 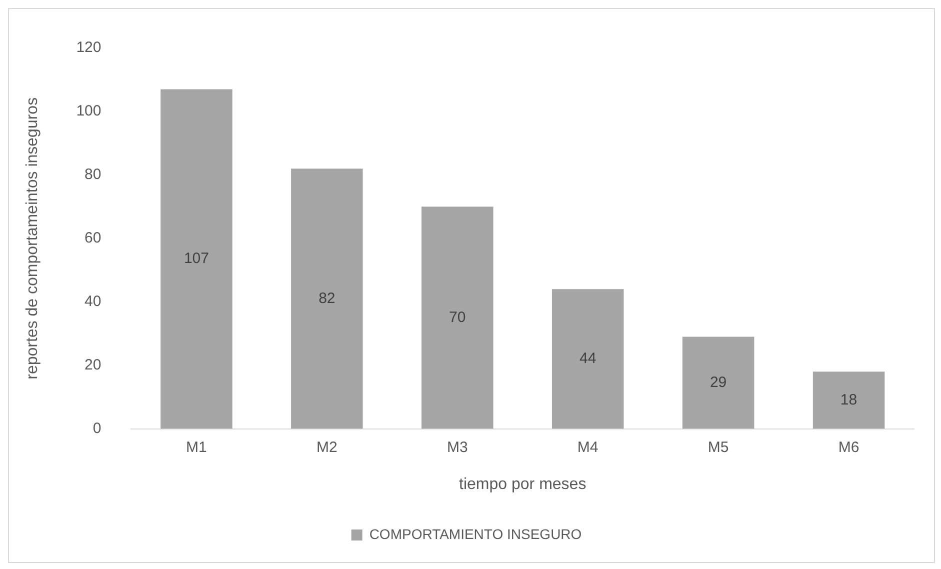 What do you see at coordinates (587, 447) in the screenshot?
I see `x-tick-label: M4` at bounding box center [587, 447].